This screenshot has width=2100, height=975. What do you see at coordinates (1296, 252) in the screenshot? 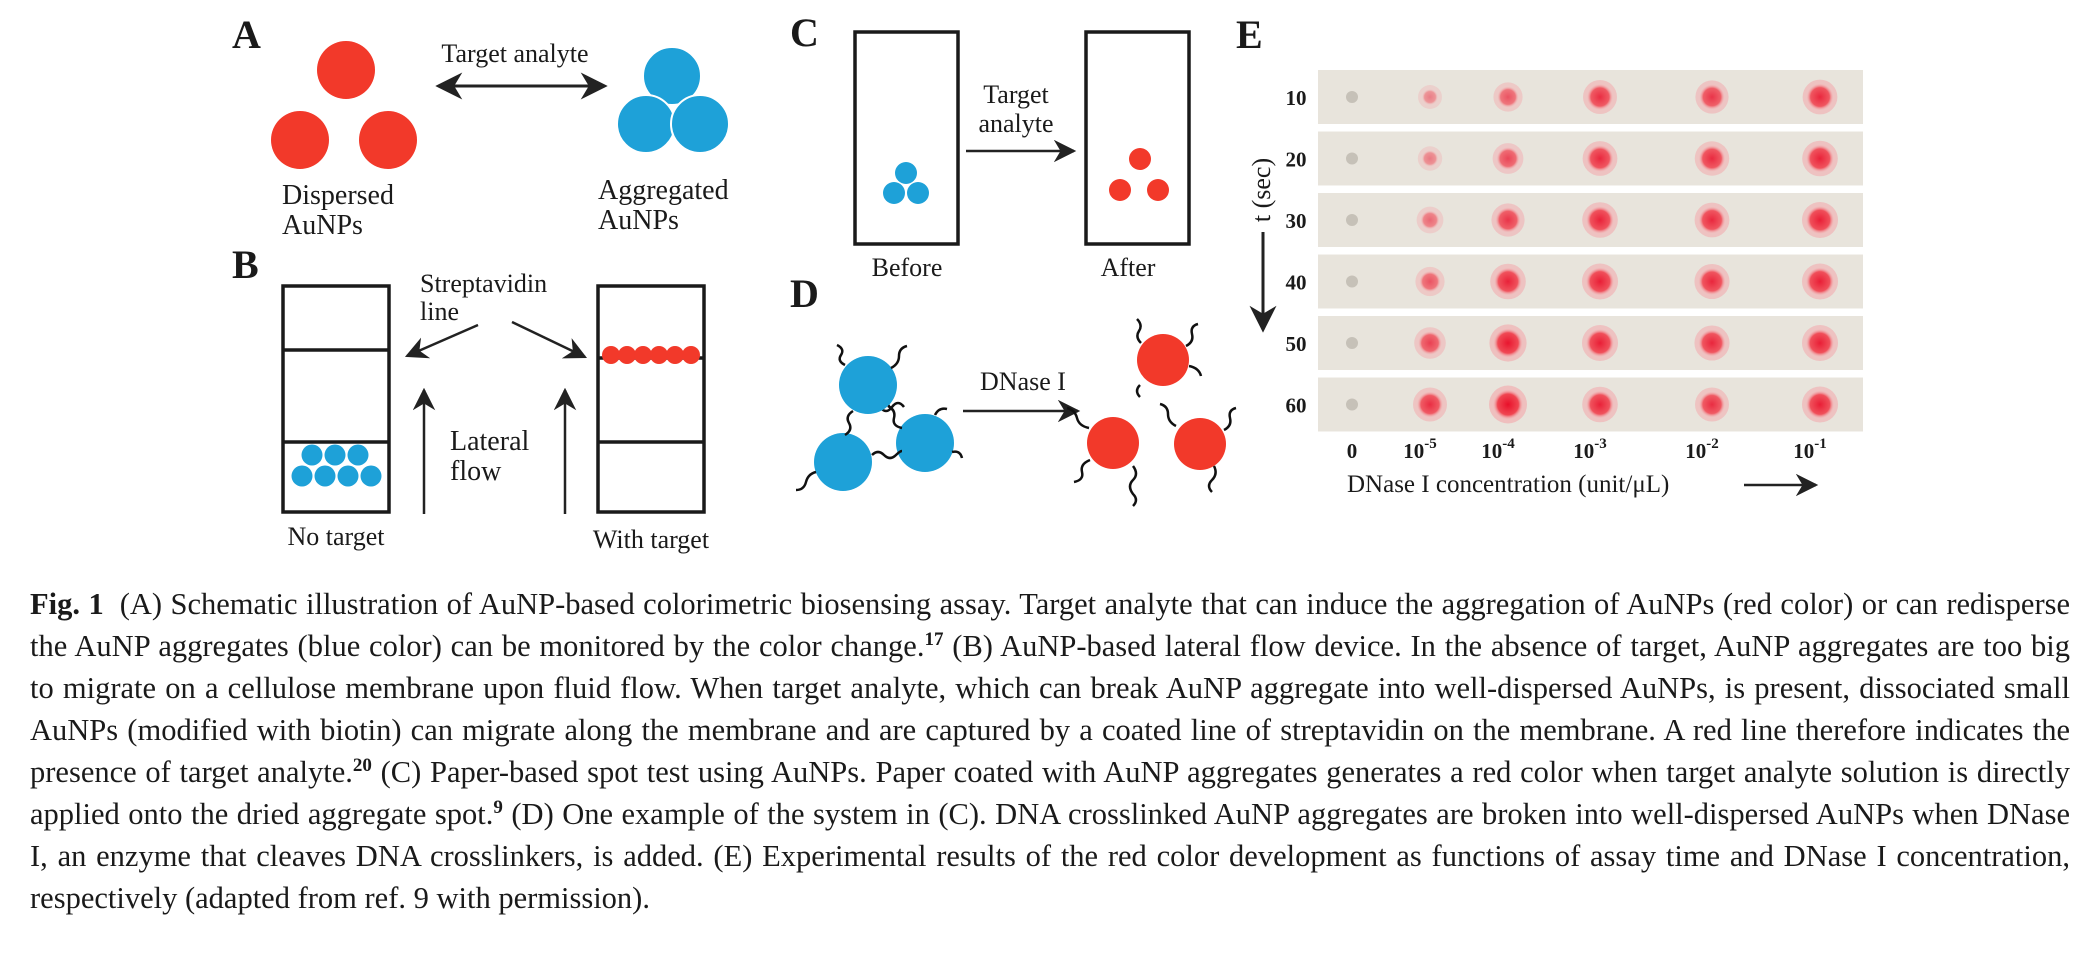
I see `time-row-labels: 10 20 30 40 50 60` at bounding box center [1296, 252].